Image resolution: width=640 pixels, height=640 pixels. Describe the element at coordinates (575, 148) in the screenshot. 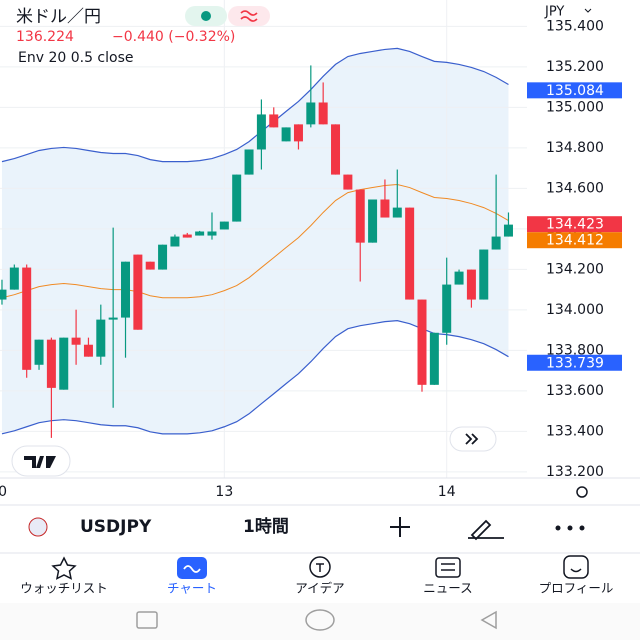

I see `y-tick-label: 134.800` at that location.